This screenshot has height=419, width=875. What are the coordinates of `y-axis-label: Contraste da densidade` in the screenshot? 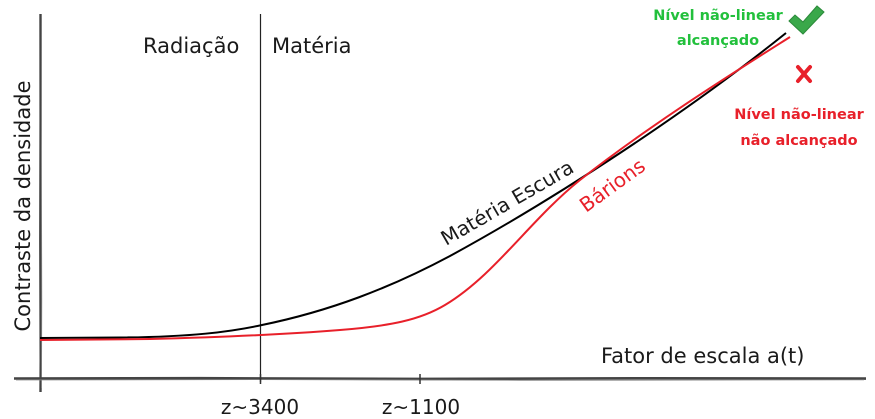 It's located at (23, 206).